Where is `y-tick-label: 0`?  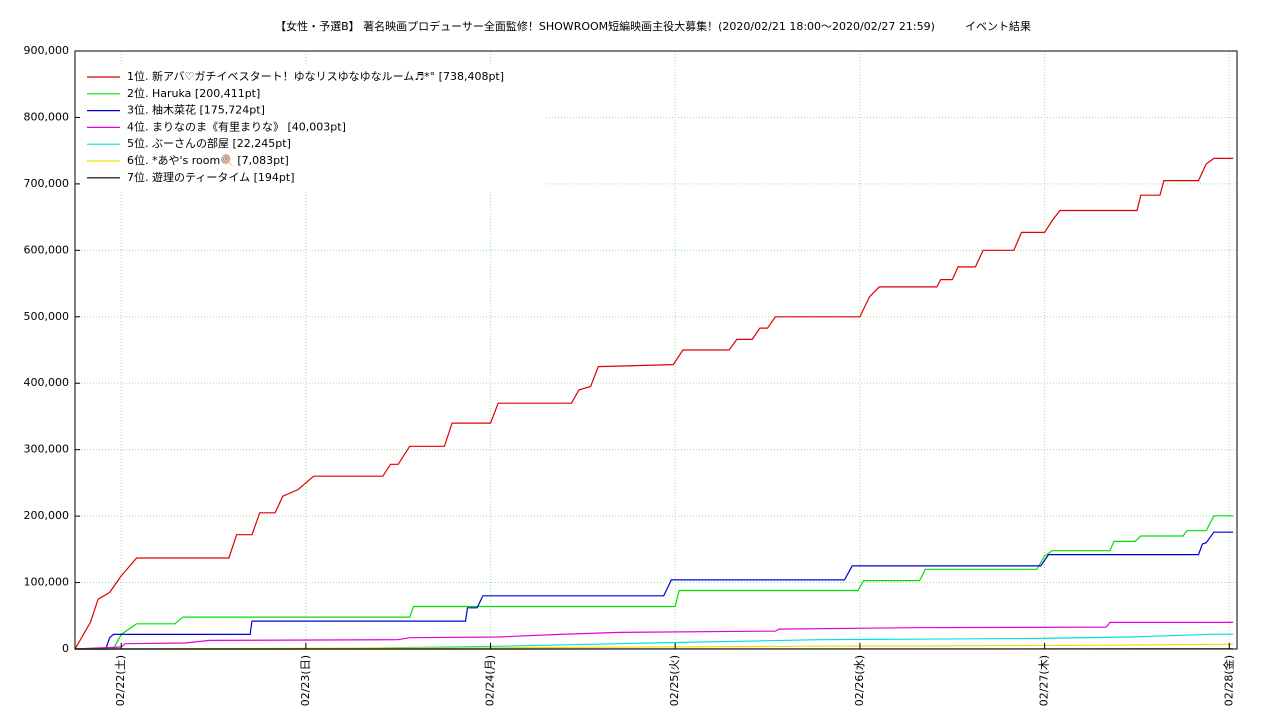 y-tick-label: 0 is located at coordinates (65, 648).